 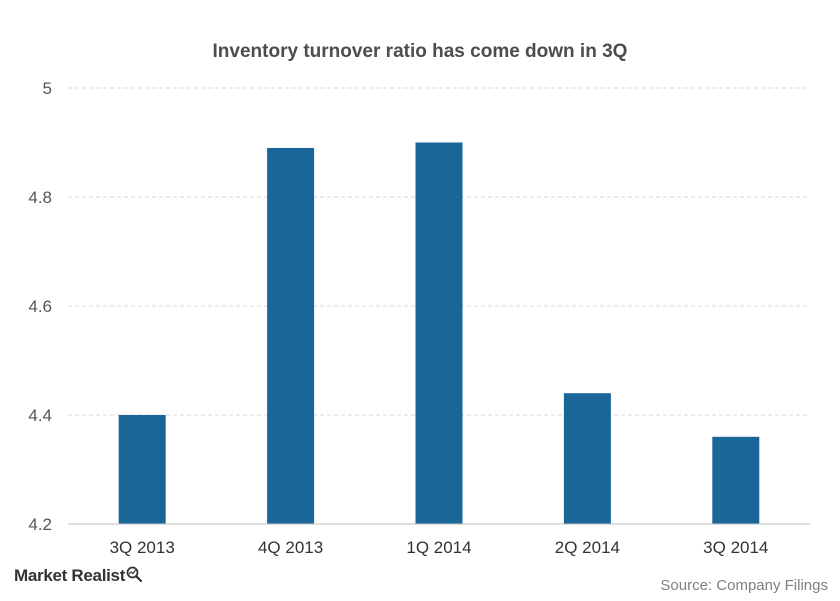 What do you see at coordinates (40, 415) in the screenshot?
I see `y-tick-label: 4.4` at bounding box center [40, 415].